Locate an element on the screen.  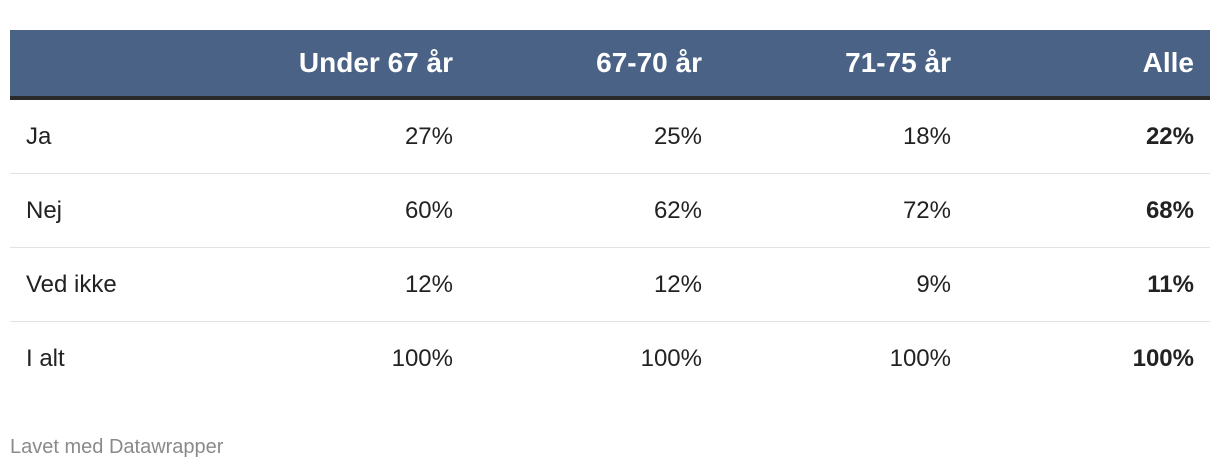
row-label: Ja is located at coordinates (115, 136).